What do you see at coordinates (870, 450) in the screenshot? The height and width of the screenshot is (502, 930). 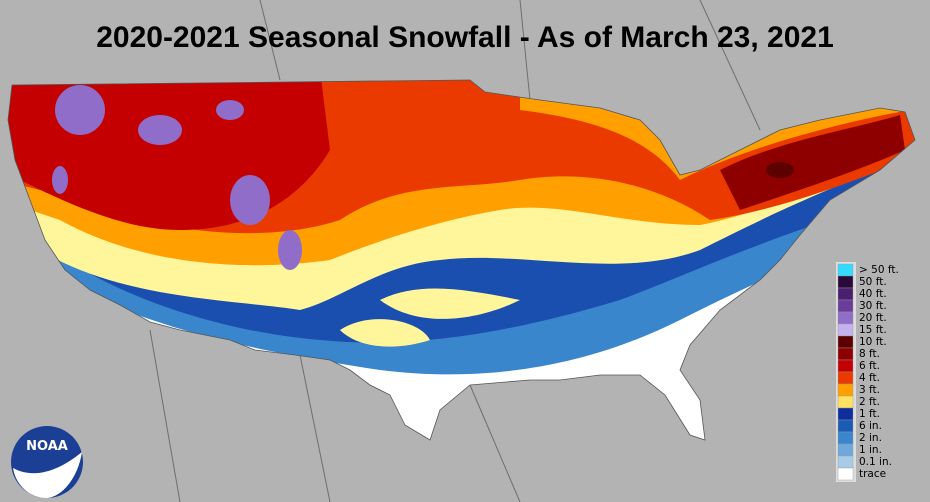 I see `legend-label: 1 in.` at bounding box center [870, 450].